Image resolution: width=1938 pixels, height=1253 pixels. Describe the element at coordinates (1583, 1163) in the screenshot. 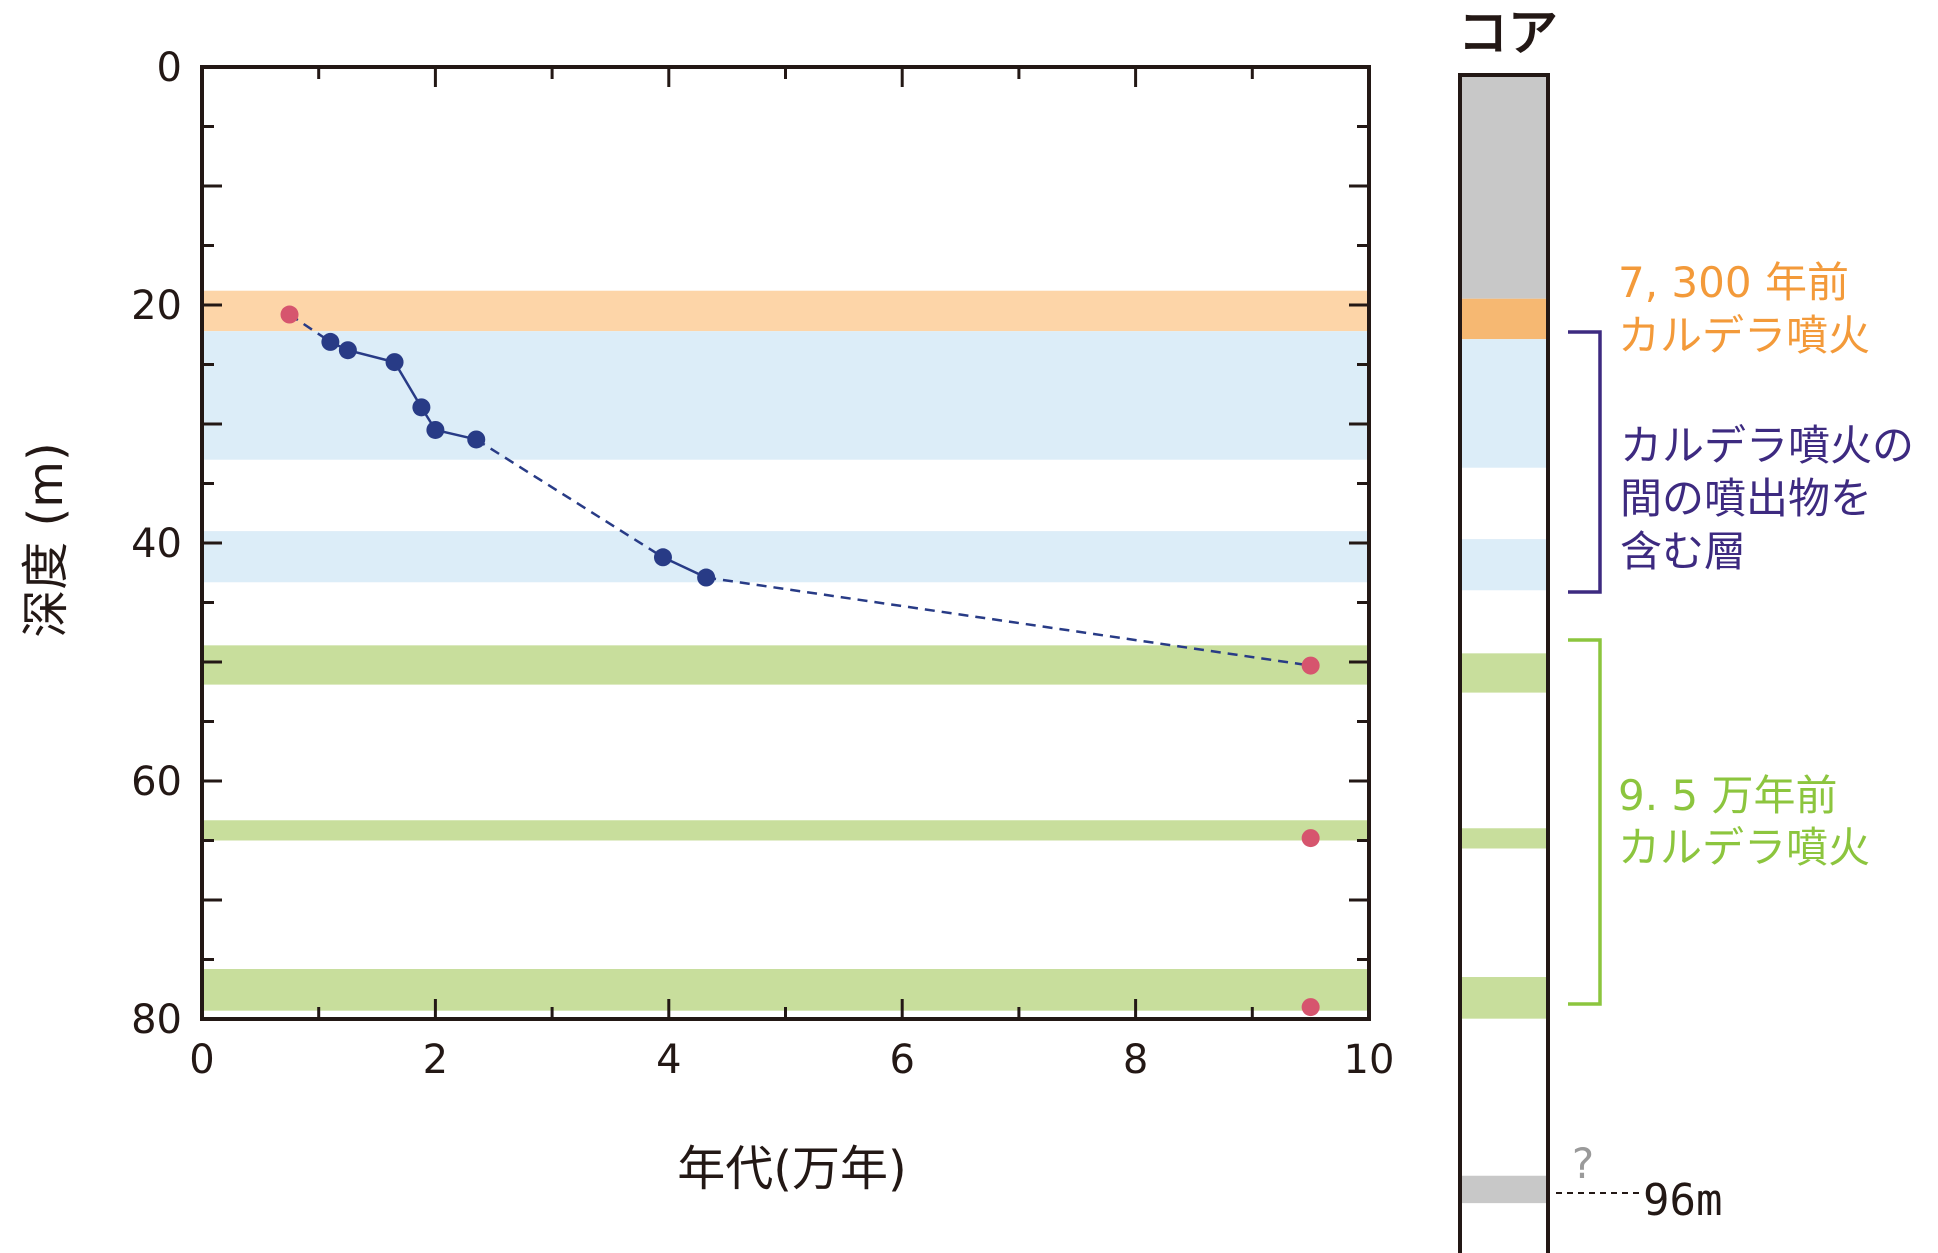

I see `question-mark: ?` at that location.